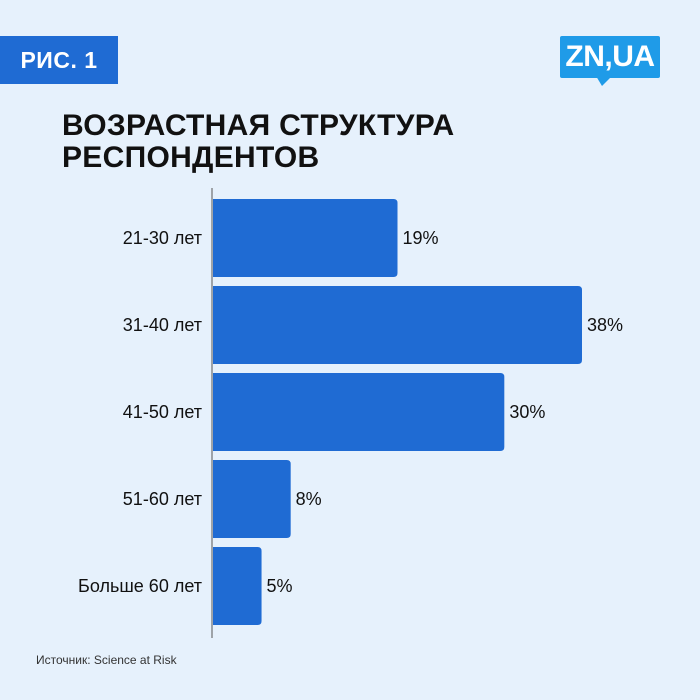 This screenshot has width=700, height=700. Describe the element at coordinates (604, 81) in the screenshot. I see `logo-speech-tail-icon` at that location.